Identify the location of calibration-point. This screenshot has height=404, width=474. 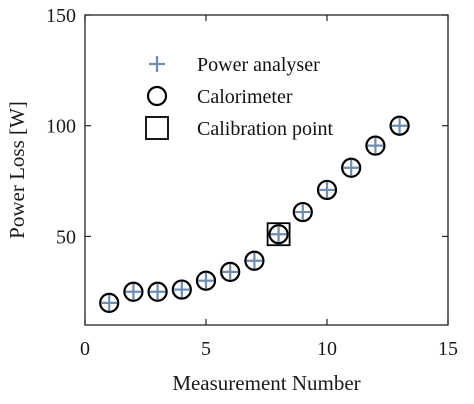
(278, 234).